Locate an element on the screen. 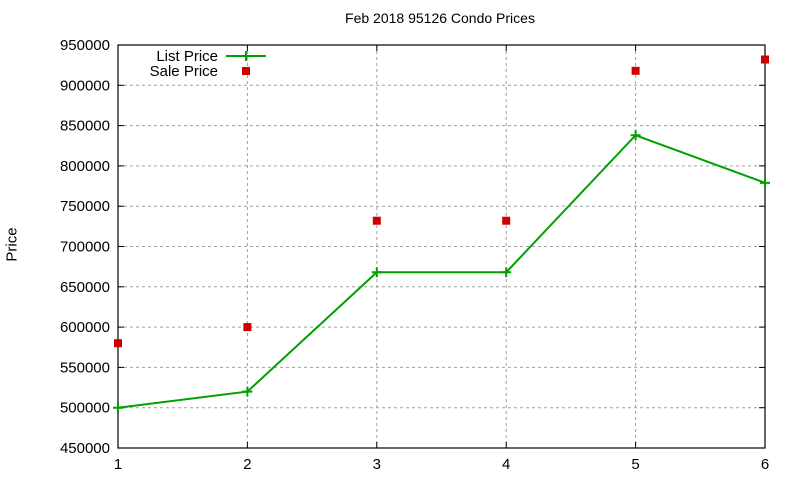  y-tick-label: 500000 is located at coordinates (85, 408).